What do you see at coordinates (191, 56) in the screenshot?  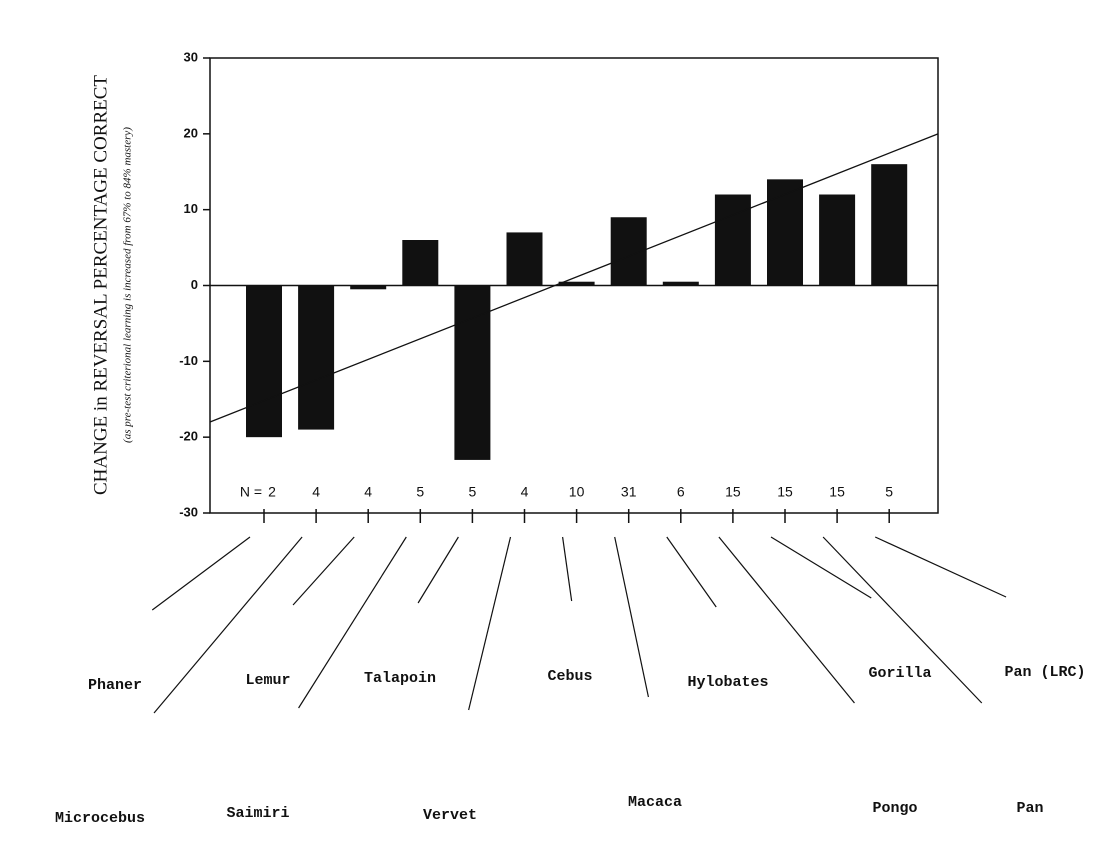 I see `y-tick-label: 30` at bounding box center [191, 56].